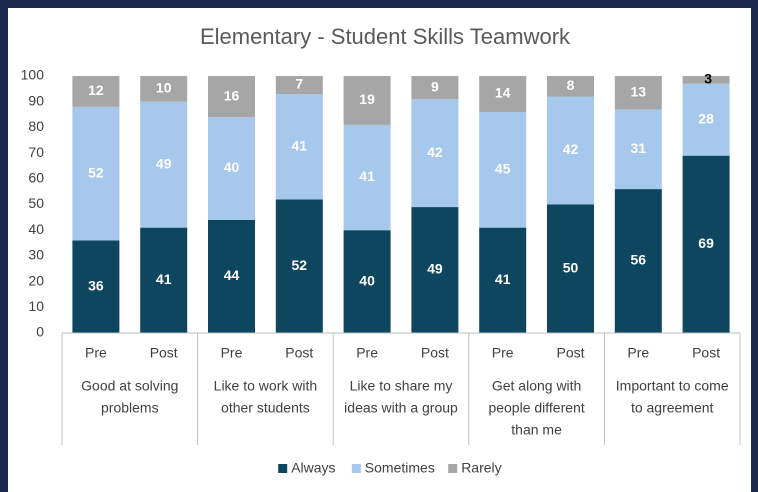  I want to click on data-label: 31, so click(639, 148).